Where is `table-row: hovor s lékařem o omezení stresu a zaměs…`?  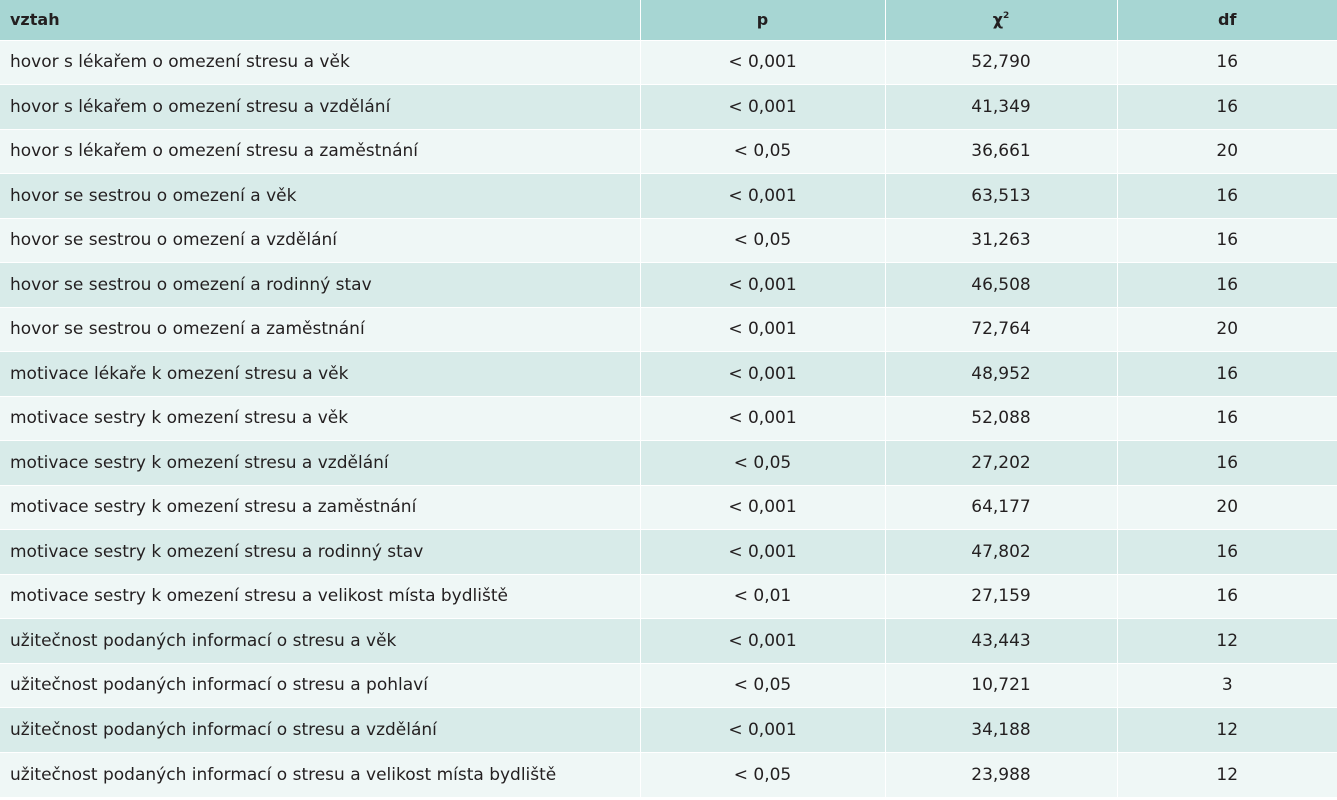
table-row: hovor s lékařem o omezení stresu a zaměs… is located at coordinates (668, 151).